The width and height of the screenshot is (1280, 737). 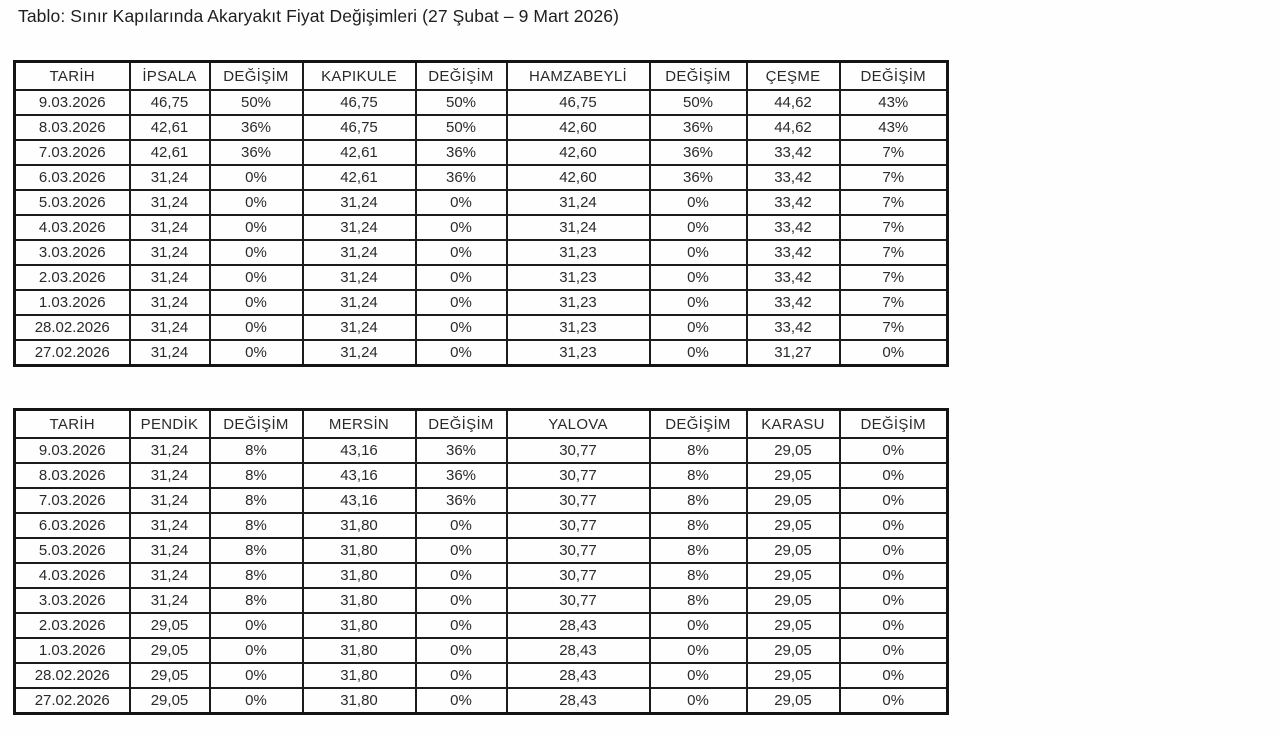 What do you see at coordinates (578, 127) in the screenshot?
I see `price-cell: 42,60` at bounding box center [578, 127].